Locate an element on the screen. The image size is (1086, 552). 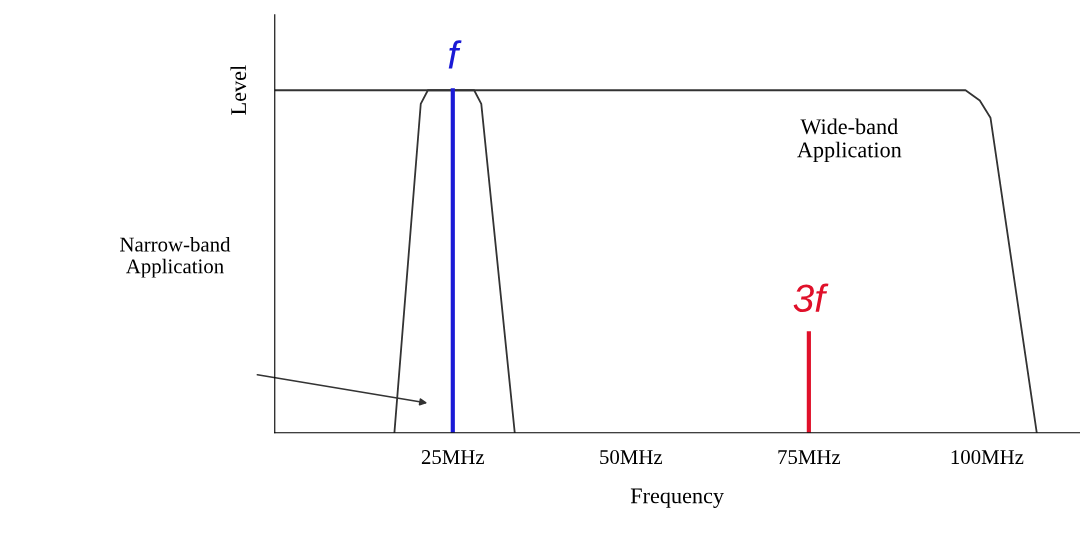
y-axis-title: Level is located at coordinates (238, 90).